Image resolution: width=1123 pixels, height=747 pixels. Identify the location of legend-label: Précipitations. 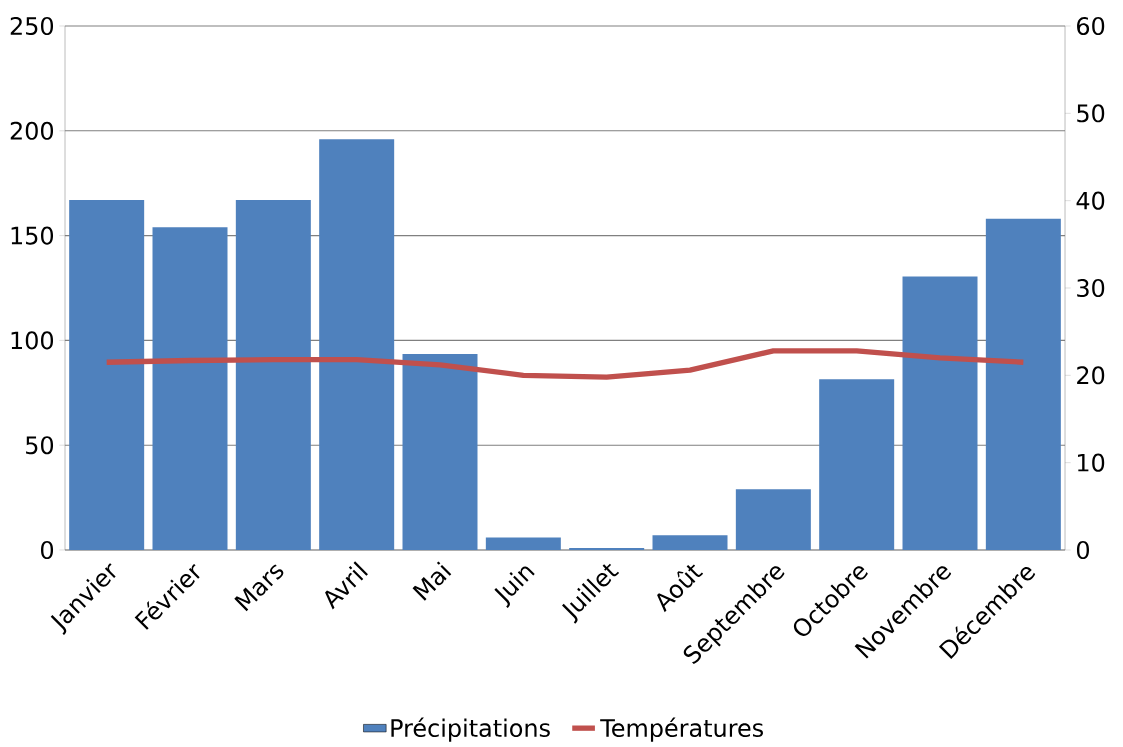
(470, 729).